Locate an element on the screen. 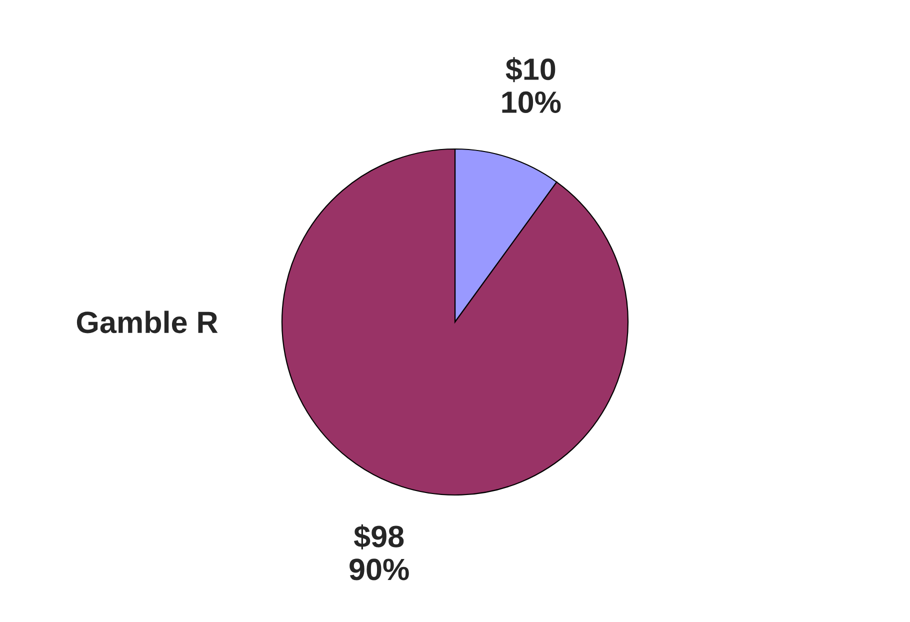 The width and height of the screenshot is (910, 622). slice-label: $98 is located at coordinates (379, 537).